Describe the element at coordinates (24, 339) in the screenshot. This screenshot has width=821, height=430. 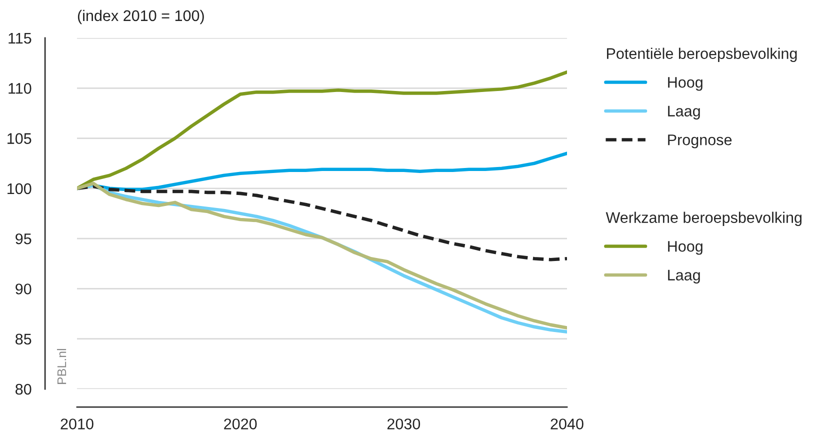
I see `y-tick-label: 85` at that location.